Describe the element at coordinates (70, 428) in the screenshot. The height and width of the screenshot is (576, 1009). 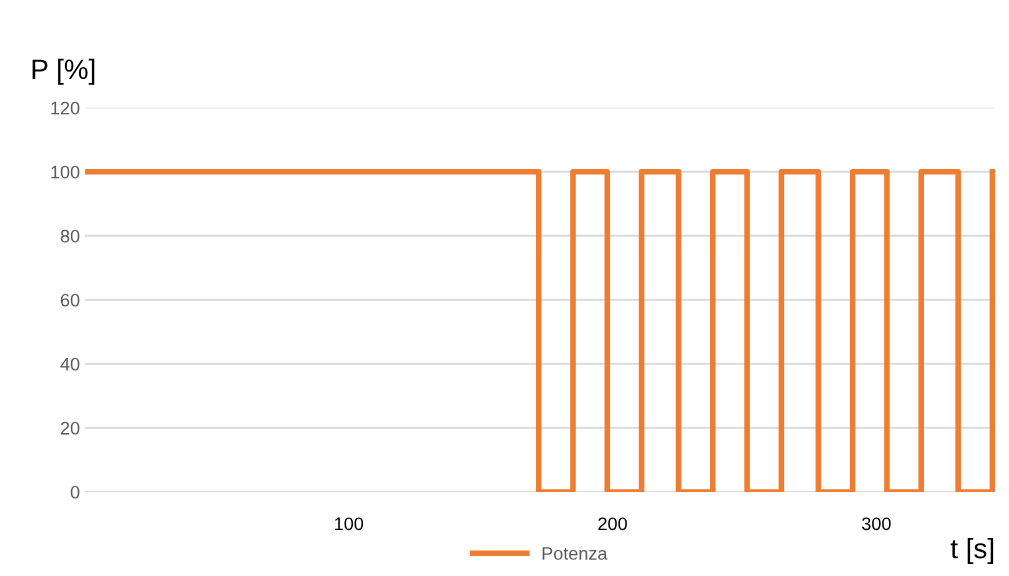
I see `y-tick-label: 20` at that location.